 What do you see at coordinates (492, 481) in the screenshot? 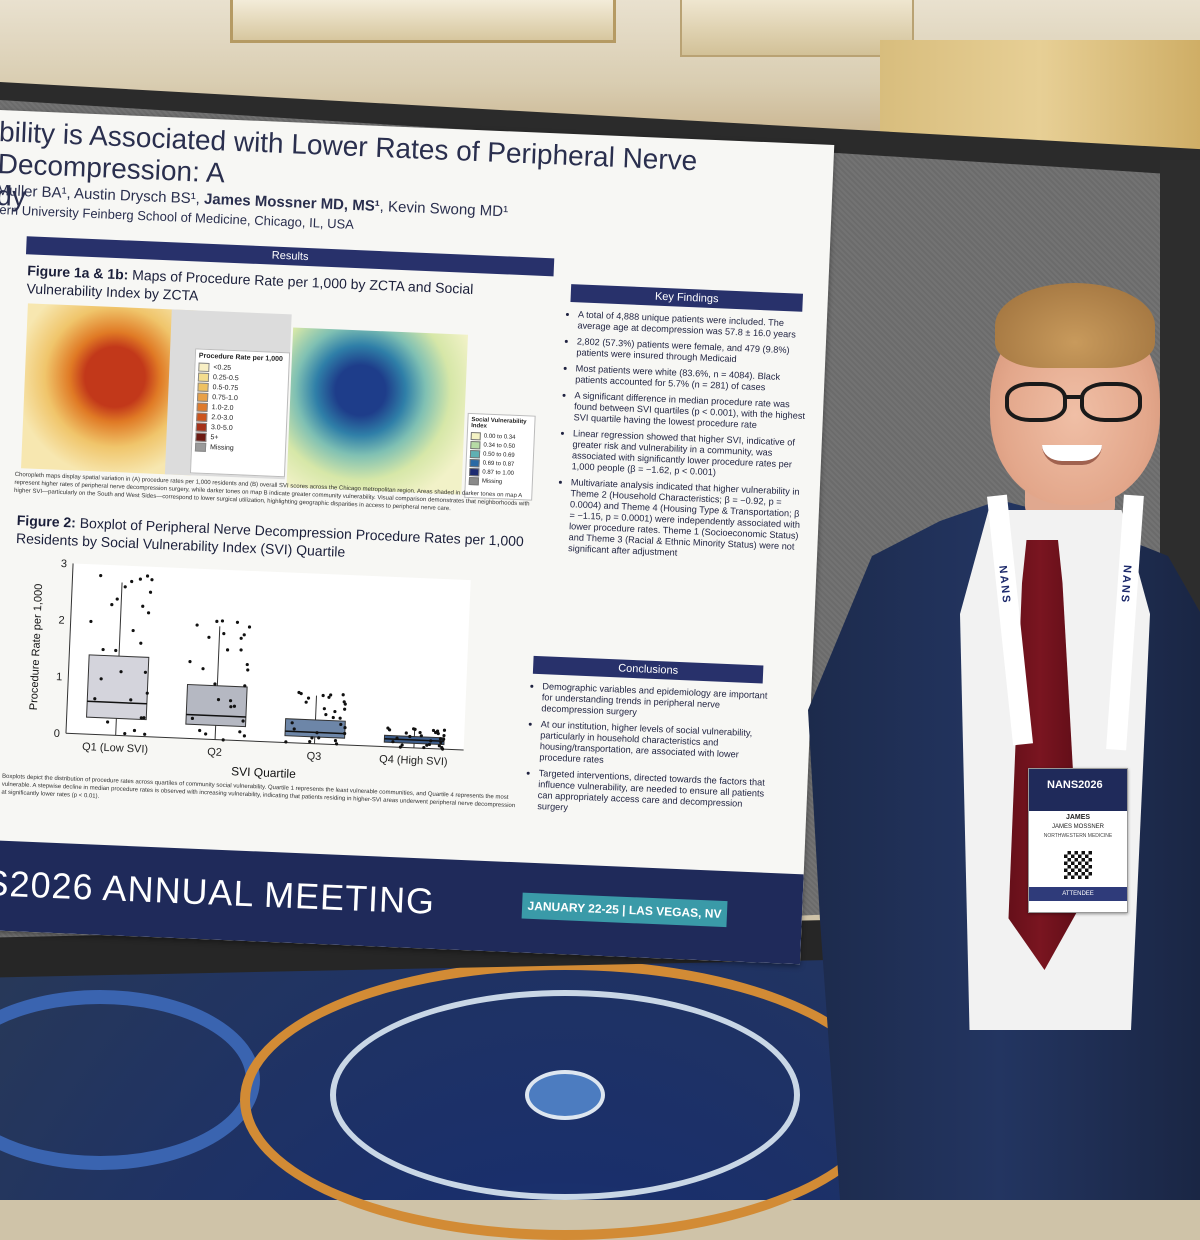
I see `legend-label: Missing` at bounding box center [492, 481].